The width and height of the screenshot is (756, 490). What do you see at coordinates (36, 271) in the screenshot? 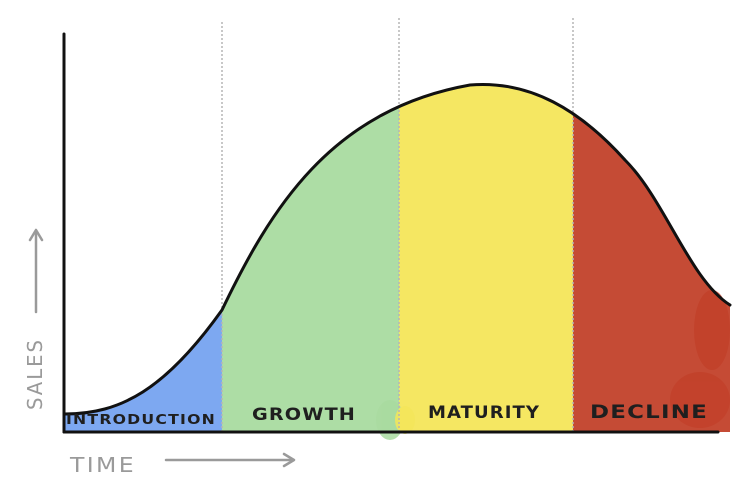
I see `y-axis-arrow-icon` at bounding box center [36, 271].